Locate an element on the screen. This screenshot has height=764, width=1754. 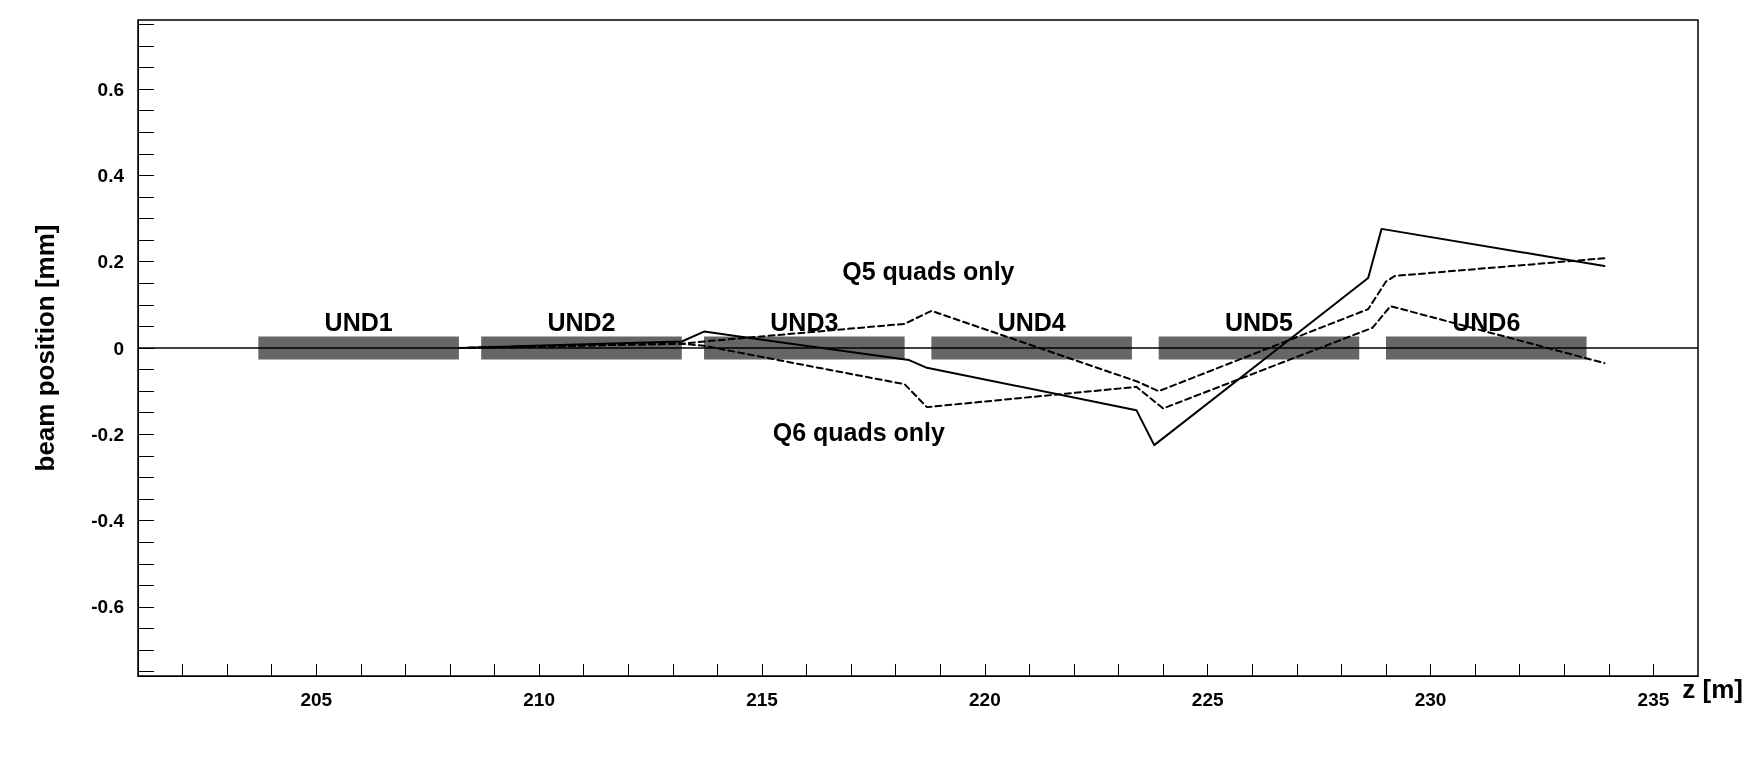
y-tick-label: 0.2 is located at coordinates (110, 262).